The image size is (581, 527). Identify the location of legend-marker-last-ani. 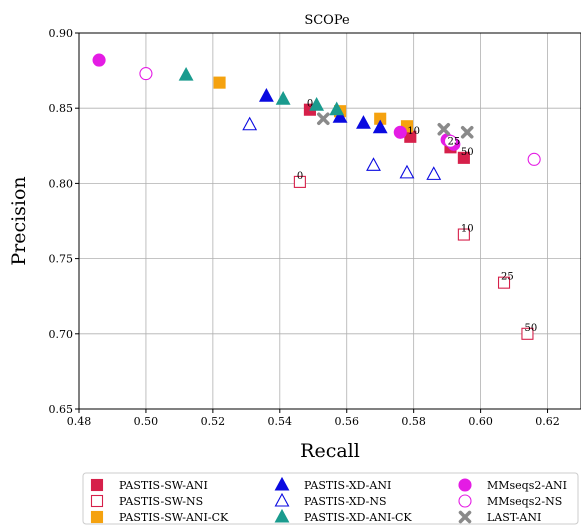
(465, 517).